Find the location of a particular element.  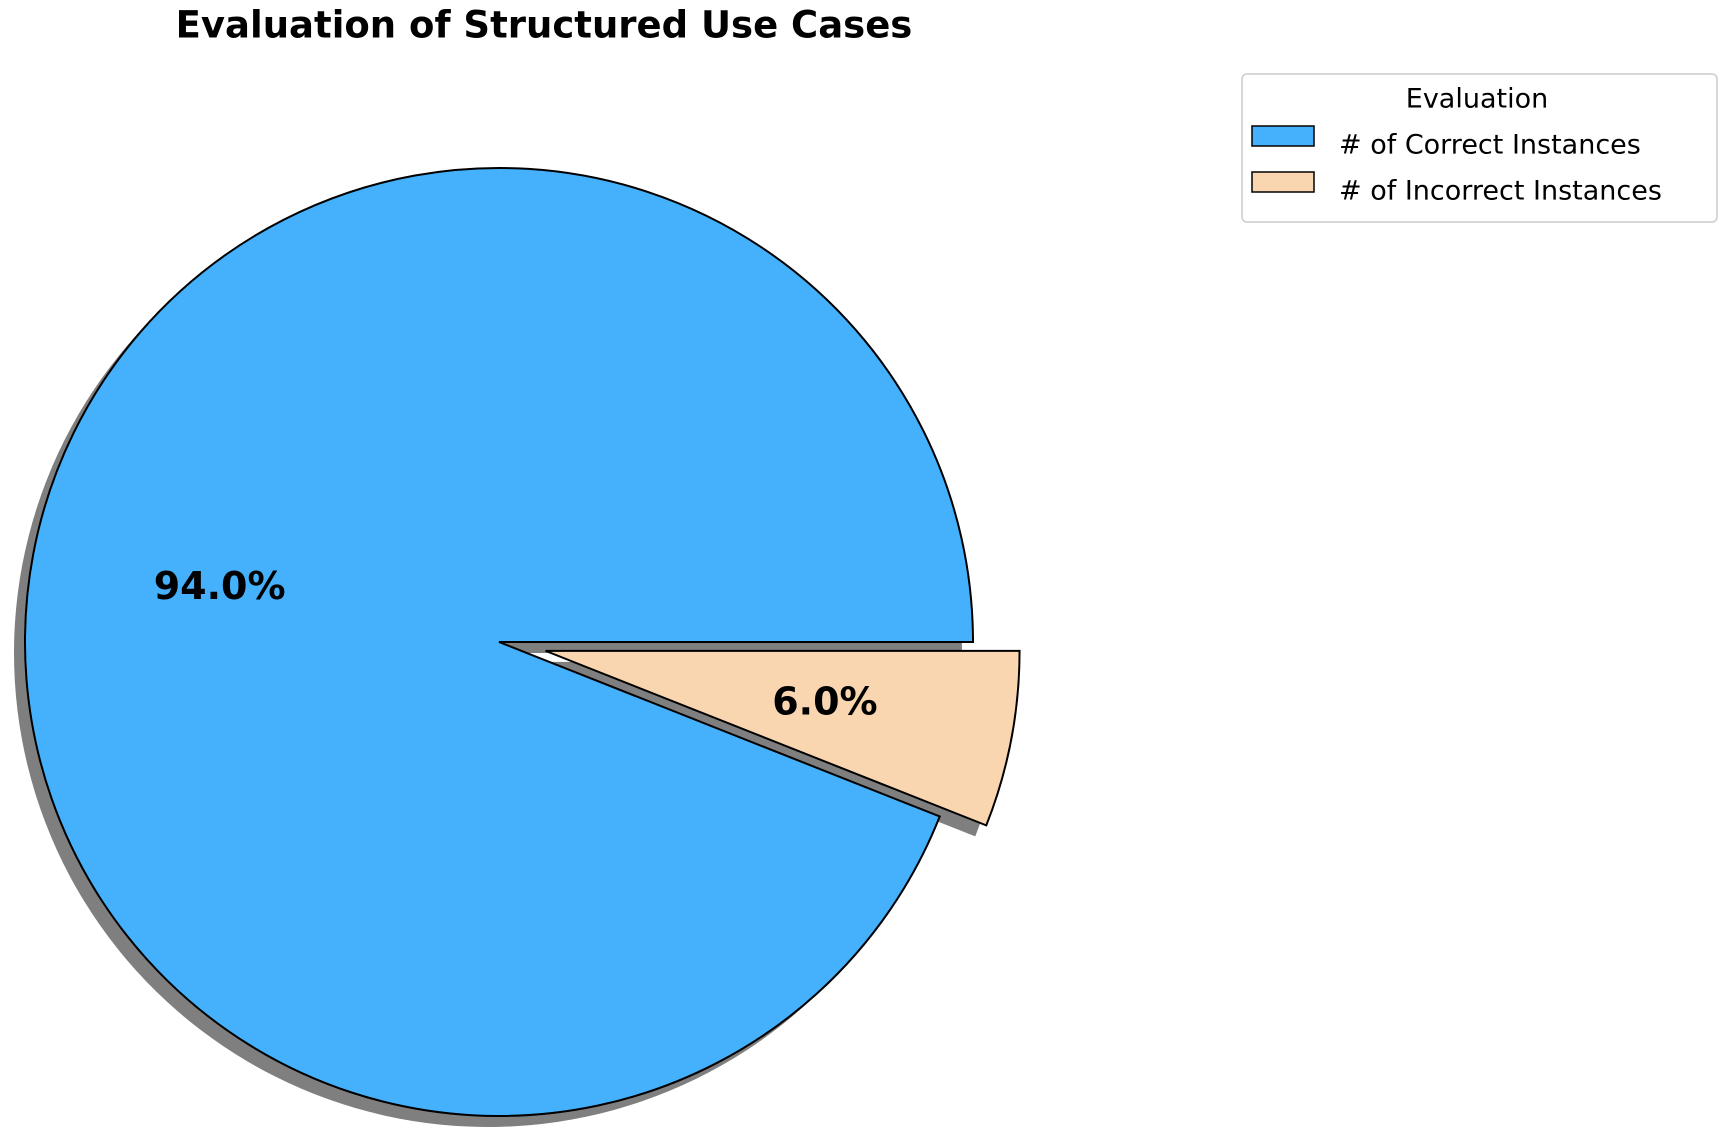

legend-frame is located at coordinates (1479, 148).